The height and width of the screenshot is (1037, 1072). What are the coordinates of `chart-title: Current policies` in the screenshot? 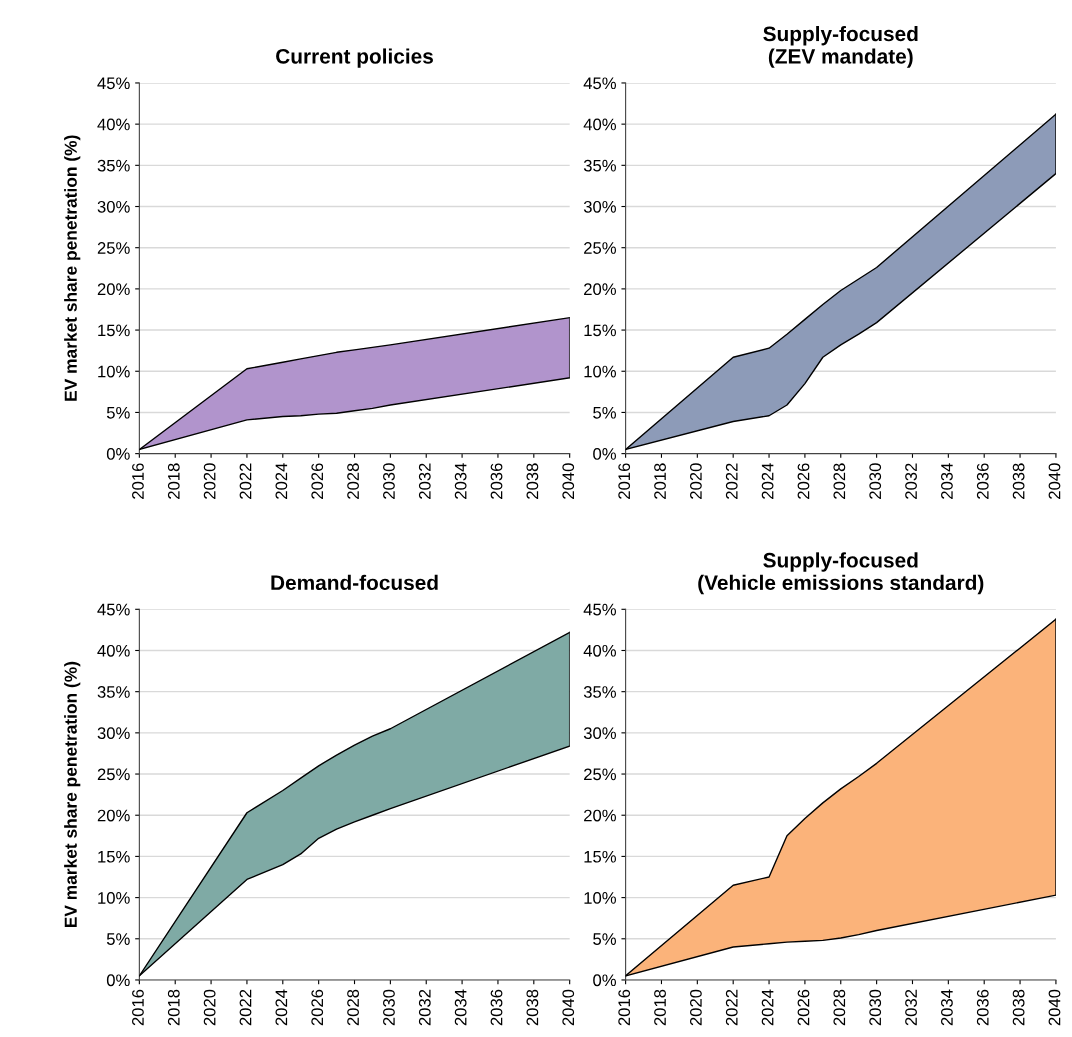 It's located at (354, 58).